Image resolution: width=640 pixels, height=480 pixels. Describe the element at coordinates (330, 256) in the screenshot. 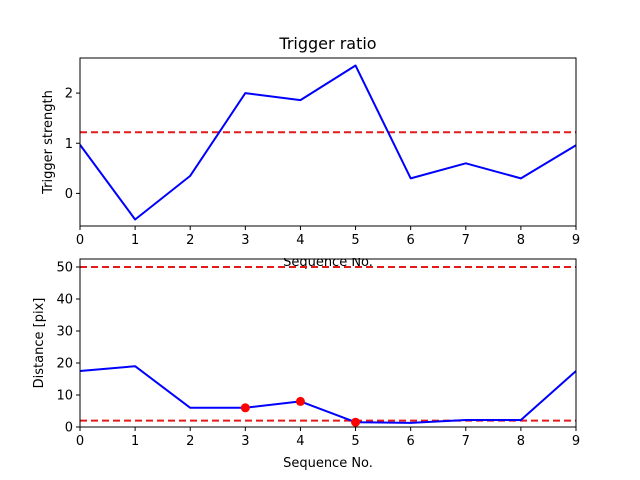

I see `subplot-gap-mask` at that location.